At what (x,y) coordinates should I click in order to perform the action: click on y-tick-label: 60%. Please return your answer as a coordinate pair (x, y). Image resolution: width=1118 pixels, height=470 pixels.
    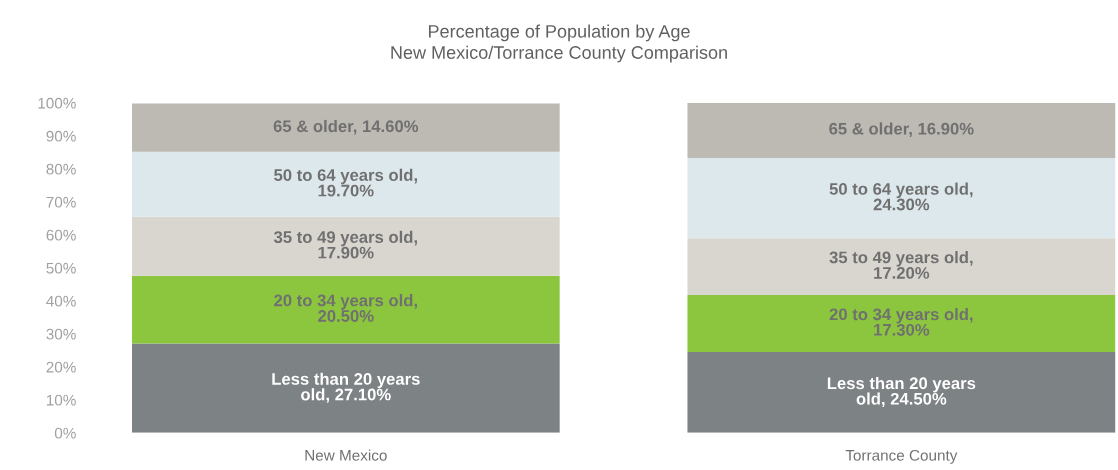
    Looking at the image, I should click on (61, 235).